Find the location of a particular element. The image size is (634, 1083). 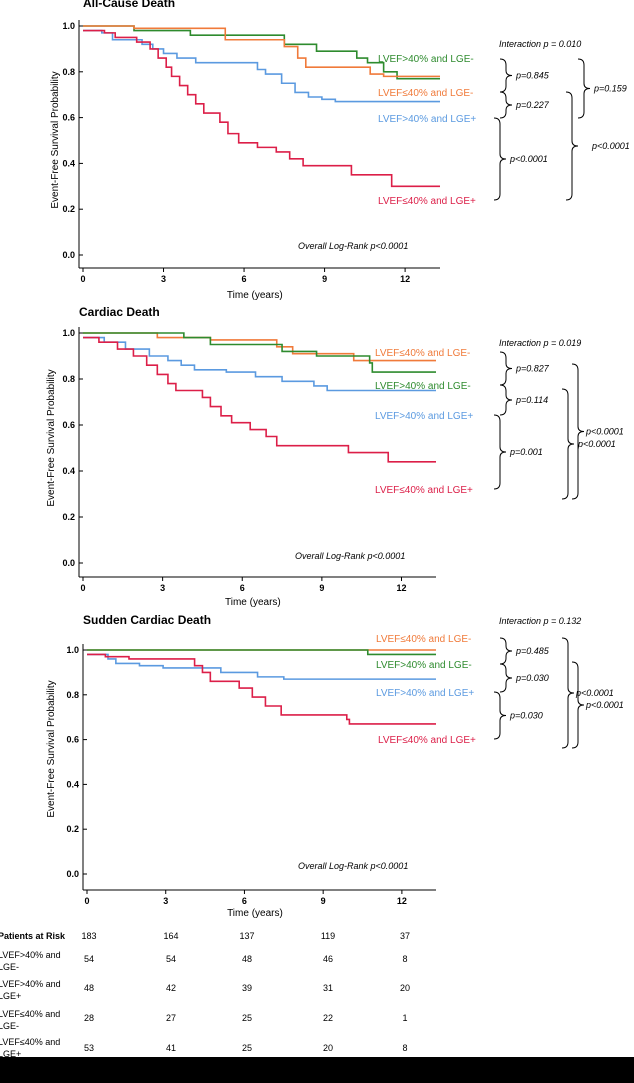

series-label: LVEF>40% and LGE+ is located at coordinates (425, 693).